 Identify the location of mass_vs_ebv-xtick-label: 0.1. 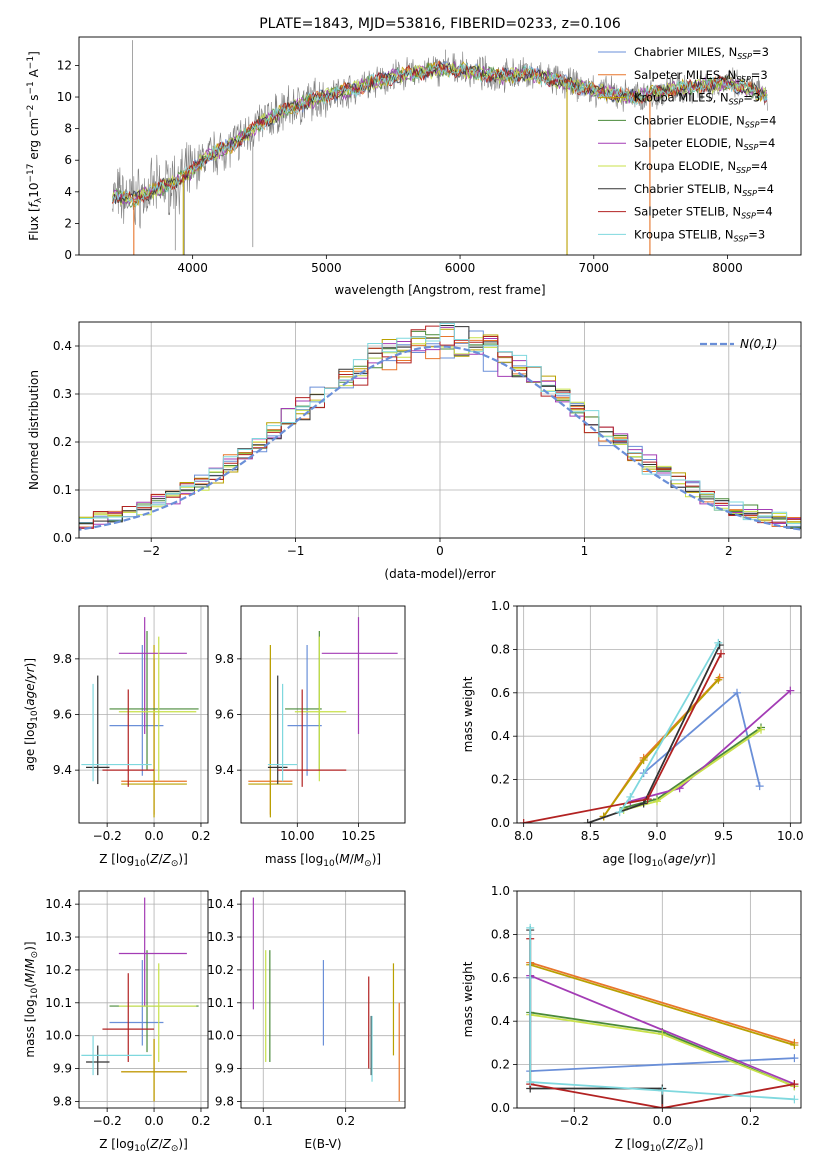
(263, 1121).